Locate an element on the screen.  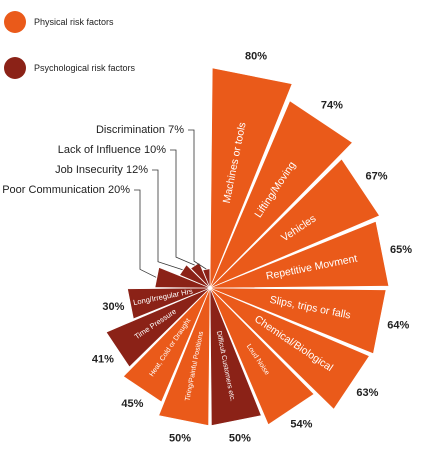
value-label-1: 80% is located at coordinates (256, 56).